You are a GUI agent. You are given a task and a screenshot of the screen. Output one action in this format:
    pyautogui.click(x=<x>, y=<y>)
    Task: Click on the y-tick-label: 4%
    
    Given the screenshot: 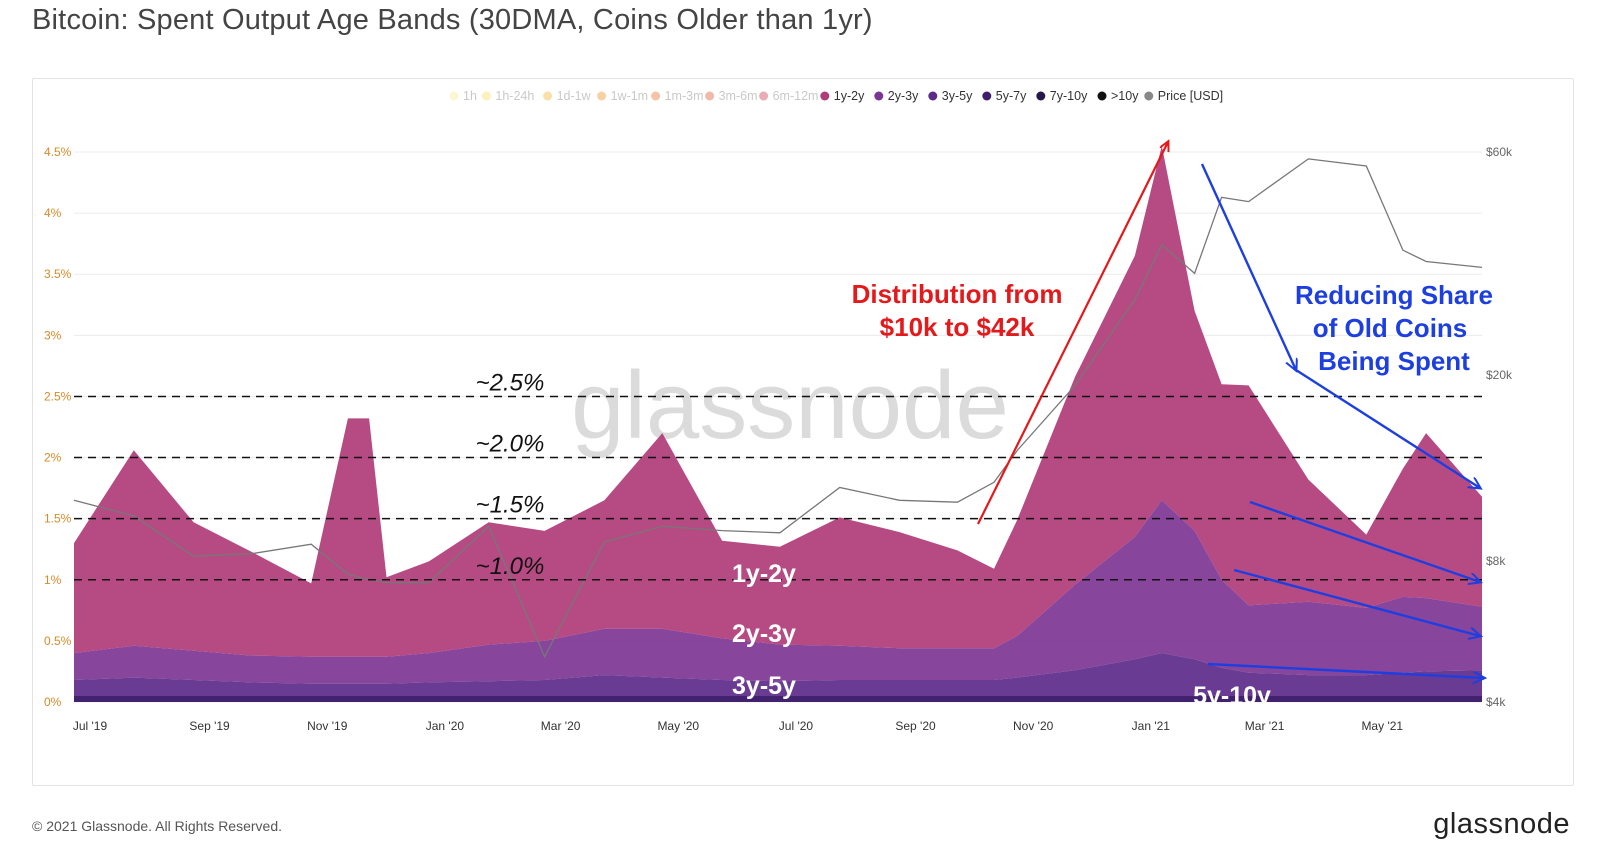 What is the action you would take?
    pyautogui.click(x=53, y=213)
    